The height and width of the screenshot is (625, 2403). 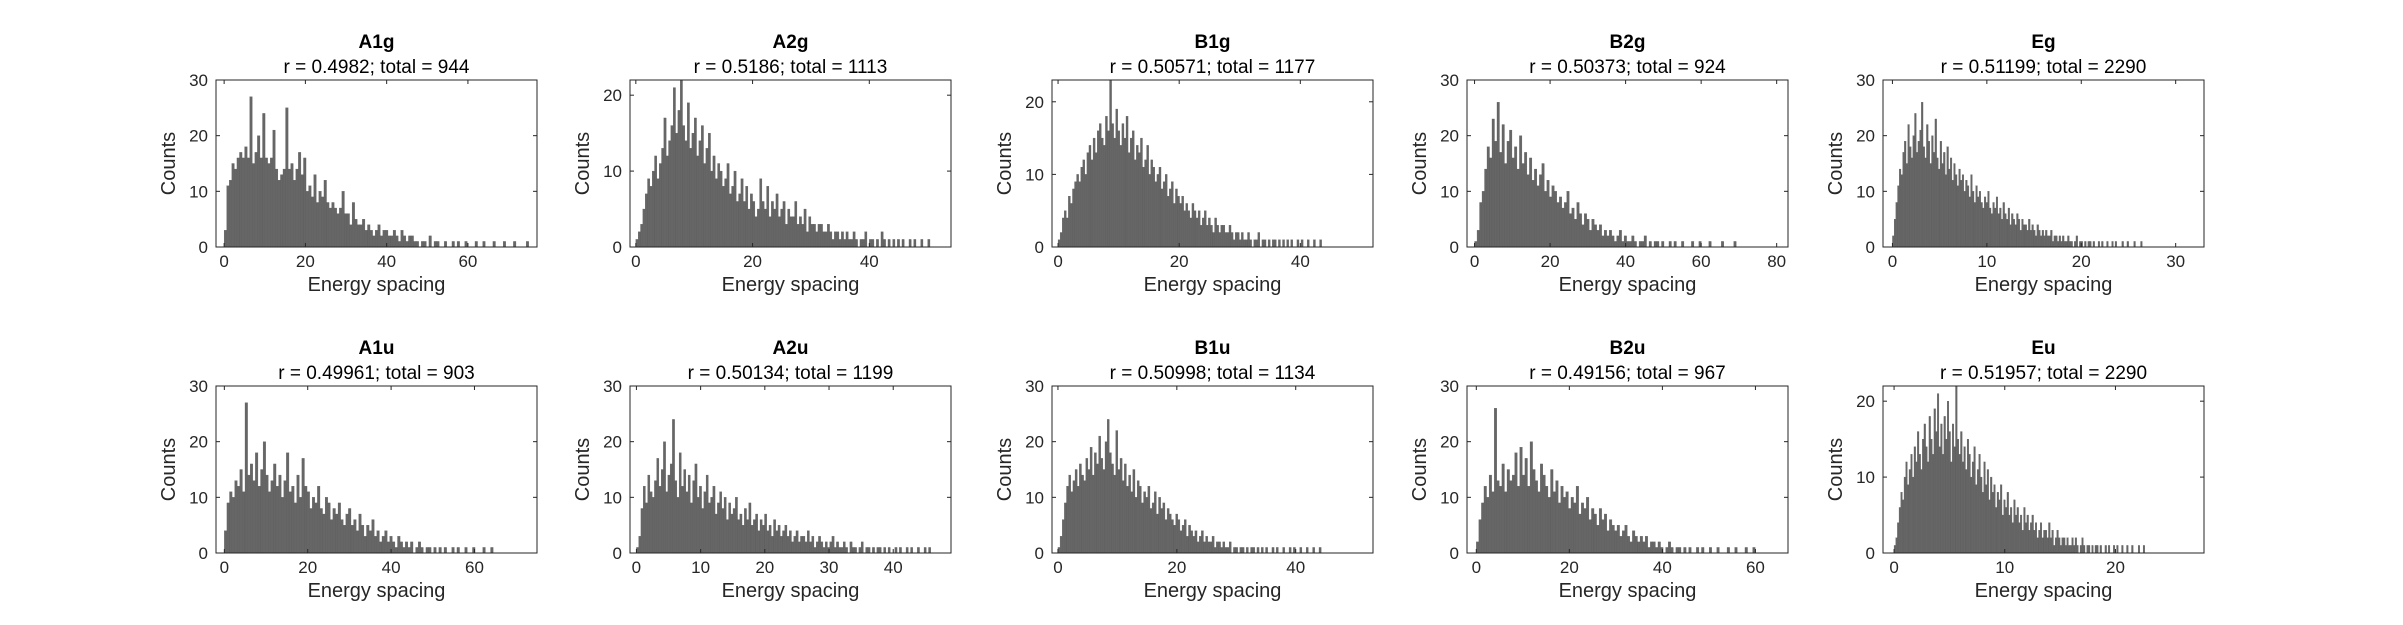 I want to click on y-tick-label: 20, so click(x=1034, y=102).